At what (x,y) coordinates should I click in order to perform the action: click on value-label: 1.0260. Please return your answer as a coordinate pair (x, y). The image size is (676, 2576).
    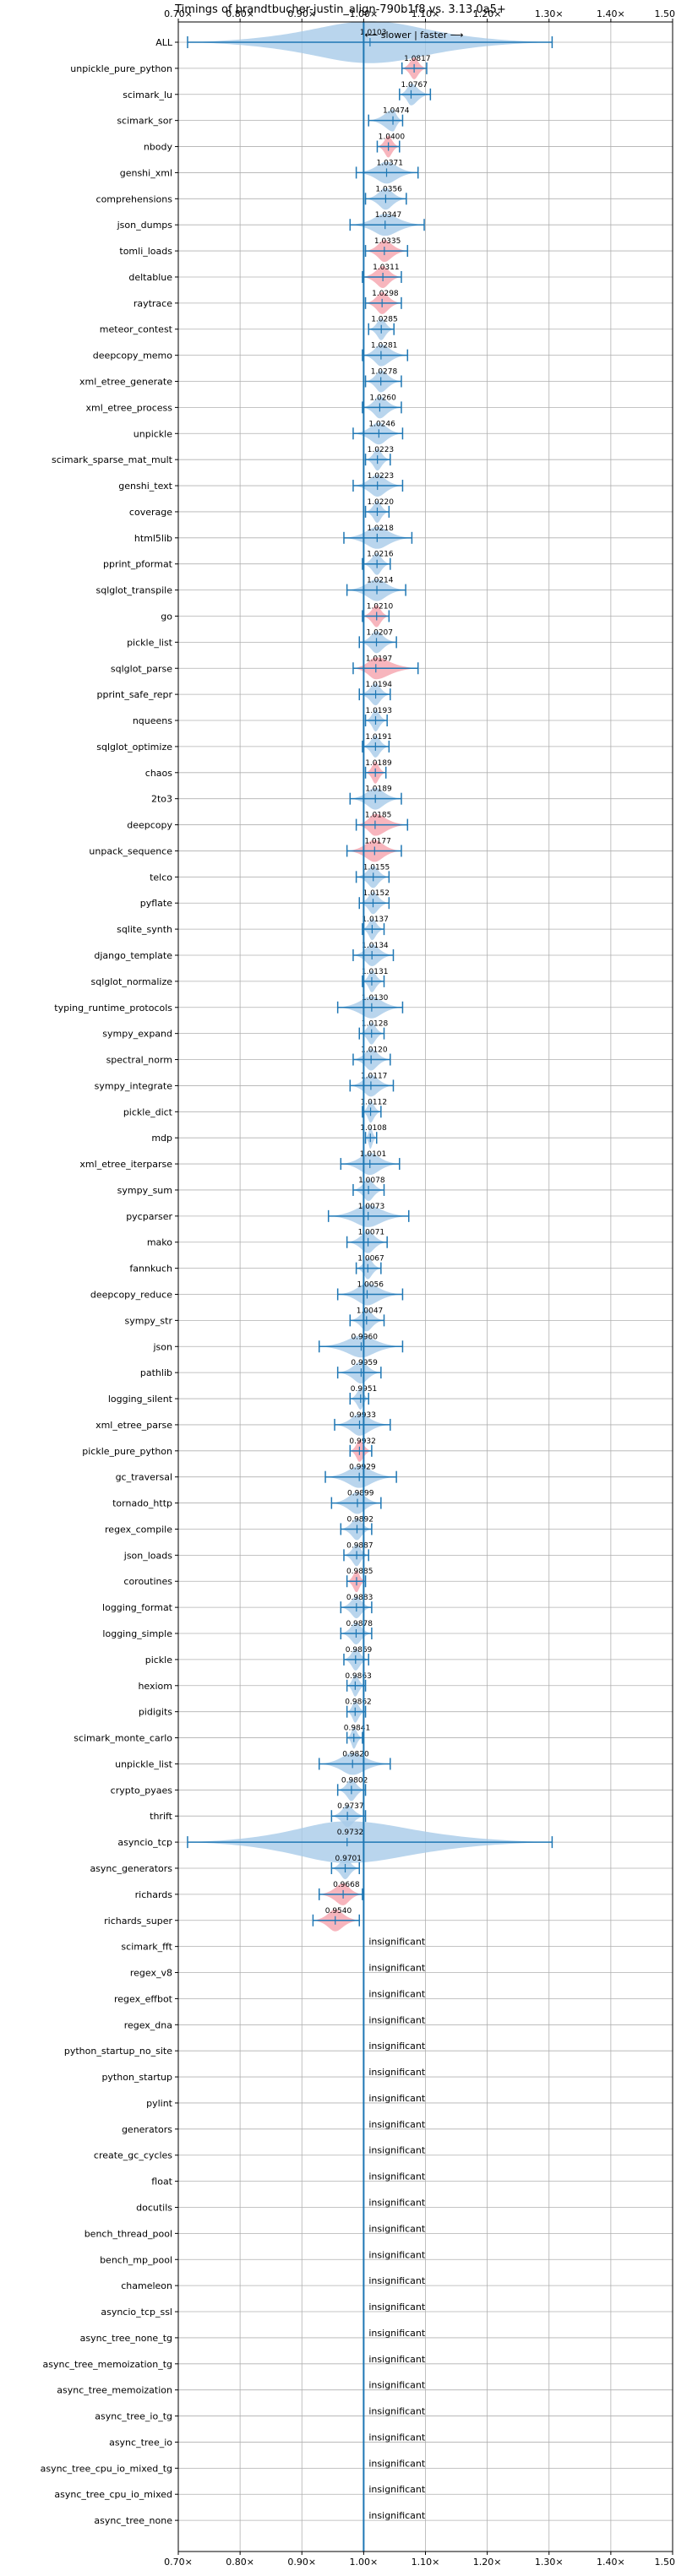
    Looking at the image, I should click on (382, 398).